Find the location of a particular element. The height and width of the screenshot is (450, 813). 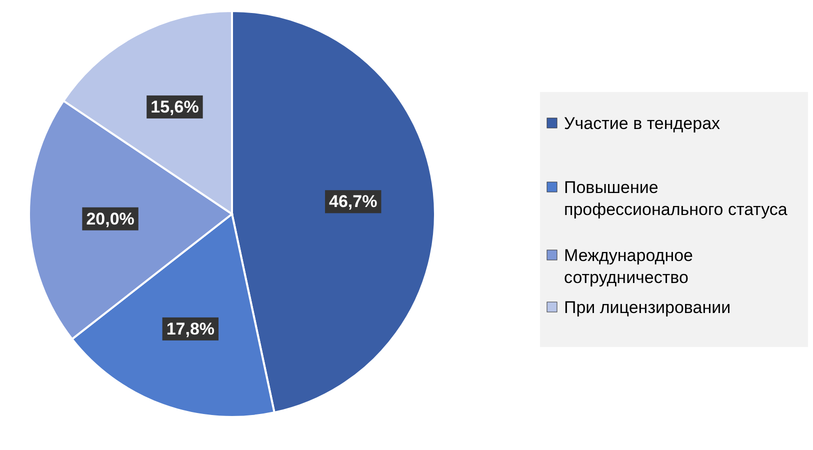

data-label: 15,6% is located at coordinates (174, 106).